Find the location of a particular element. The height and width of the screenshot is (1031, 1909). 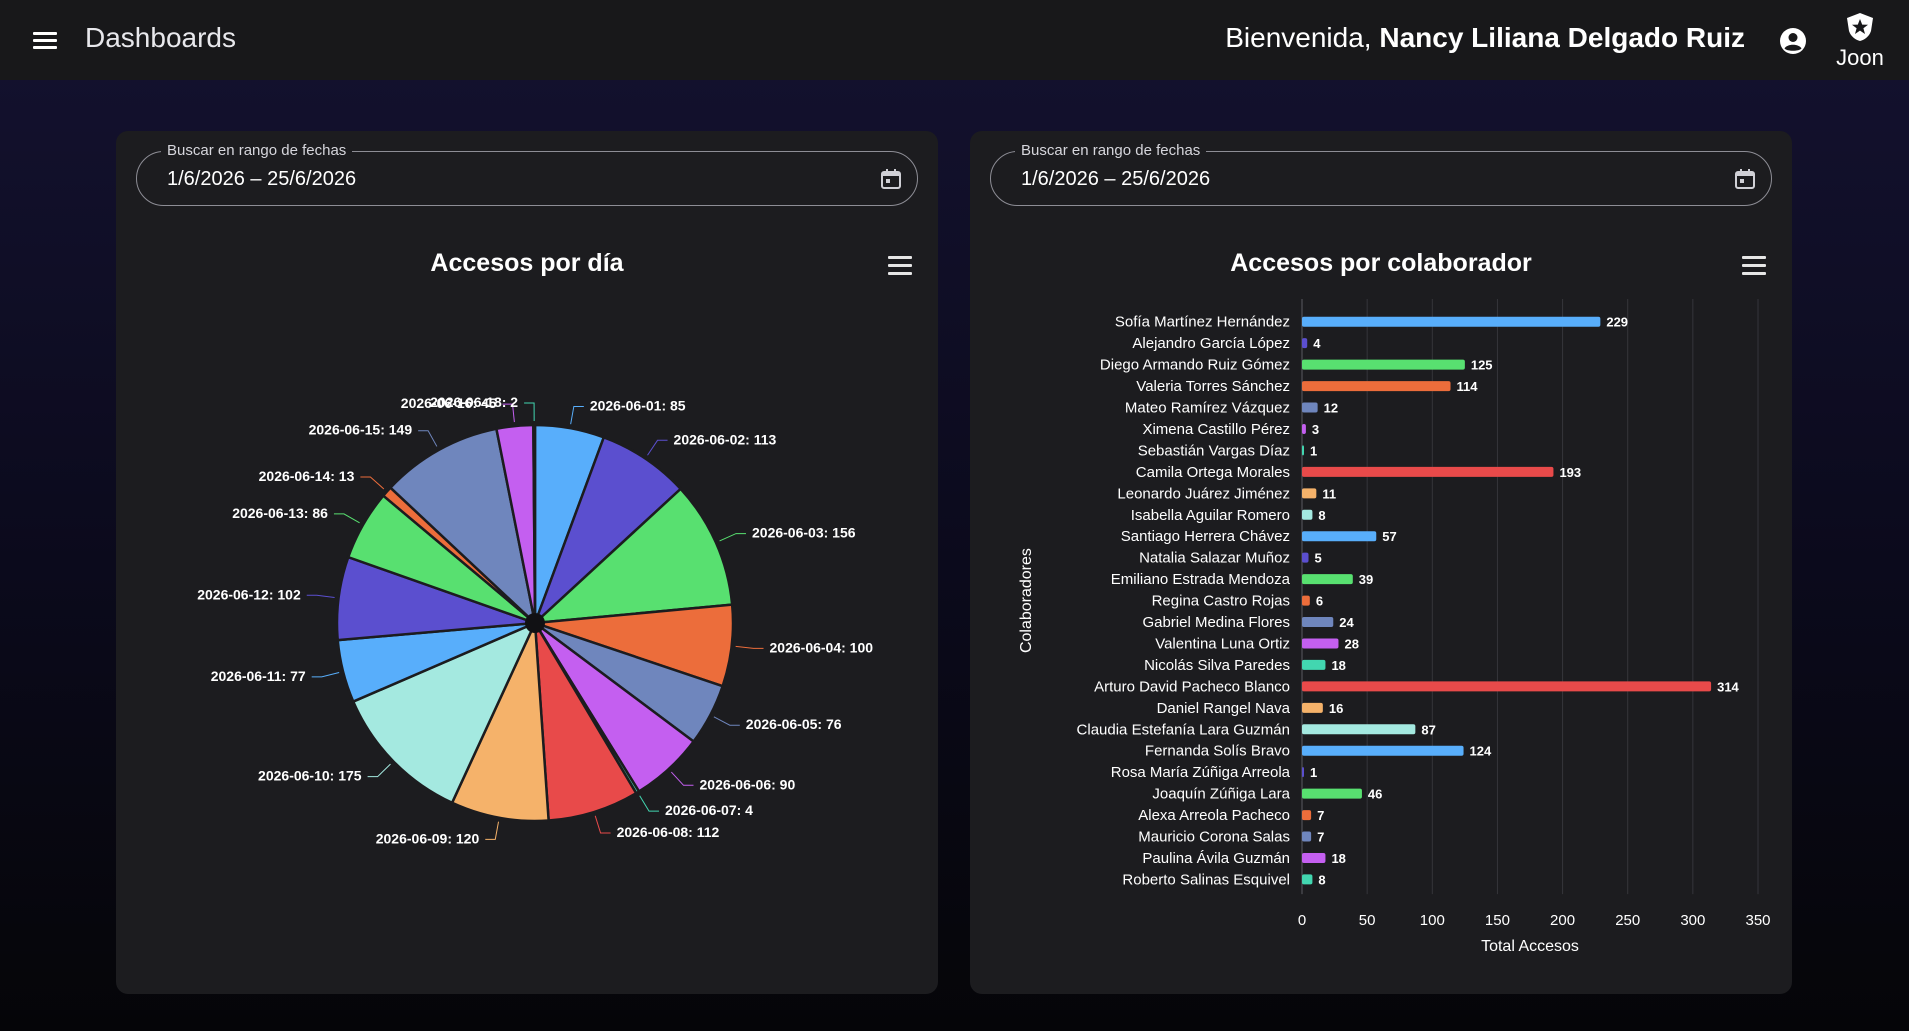

y-category-label: Daniel Rangel Nava is located at coordinates (1224, 708).